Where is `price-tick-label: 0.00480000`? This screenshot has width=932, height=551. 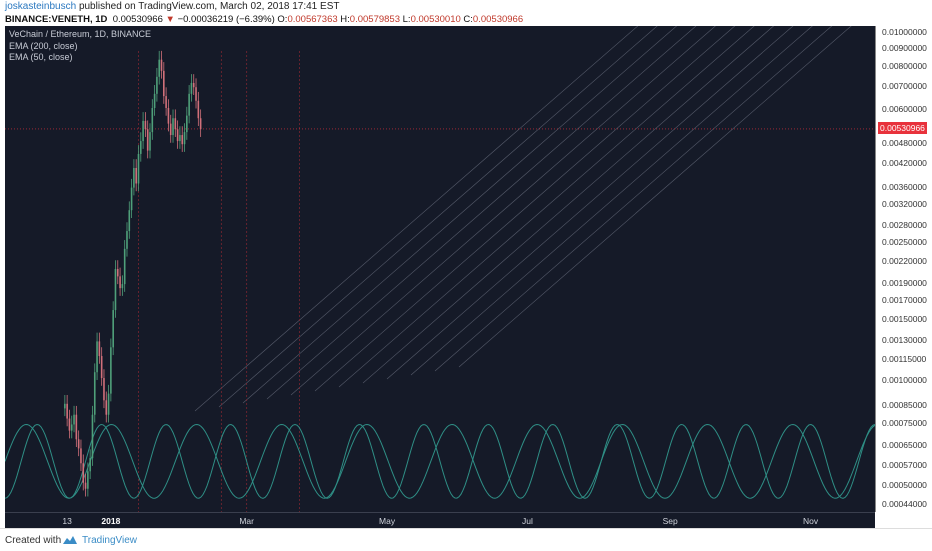 price-tick-label: 0.00480000 is located at coordinates (904, 143).